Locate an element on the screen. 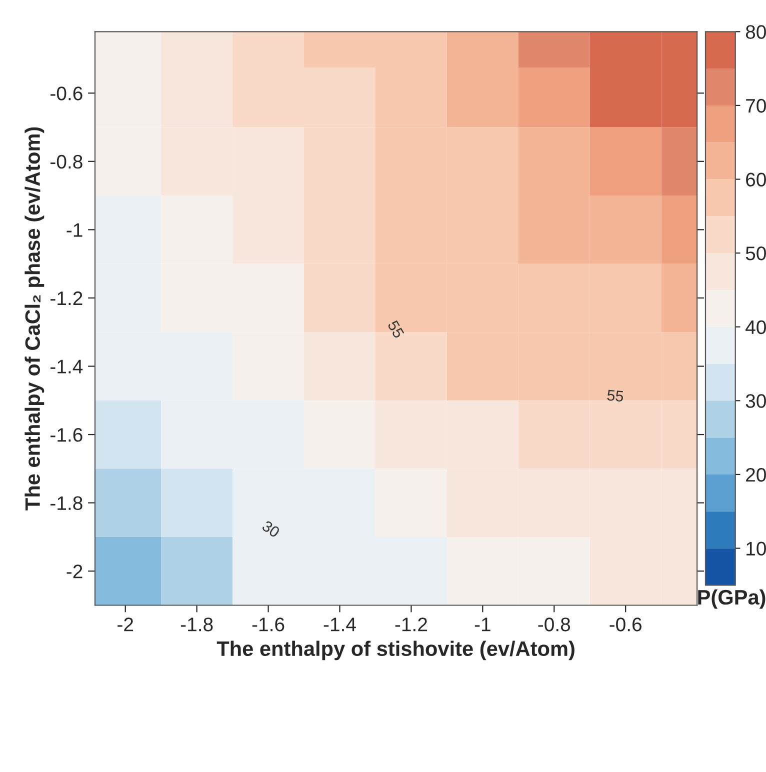 This screenshot has width=766, height=772. color-bar-label: 80 is located at coordinates (756, 32).